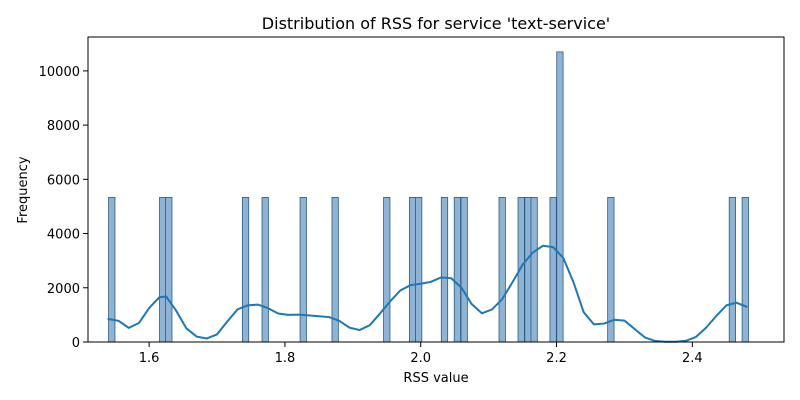 This screenshot has height=400, width=800. Describe the element at coordinates (692, 358) in the screenshot. I see `x-tick-label: 2.4` at that location.